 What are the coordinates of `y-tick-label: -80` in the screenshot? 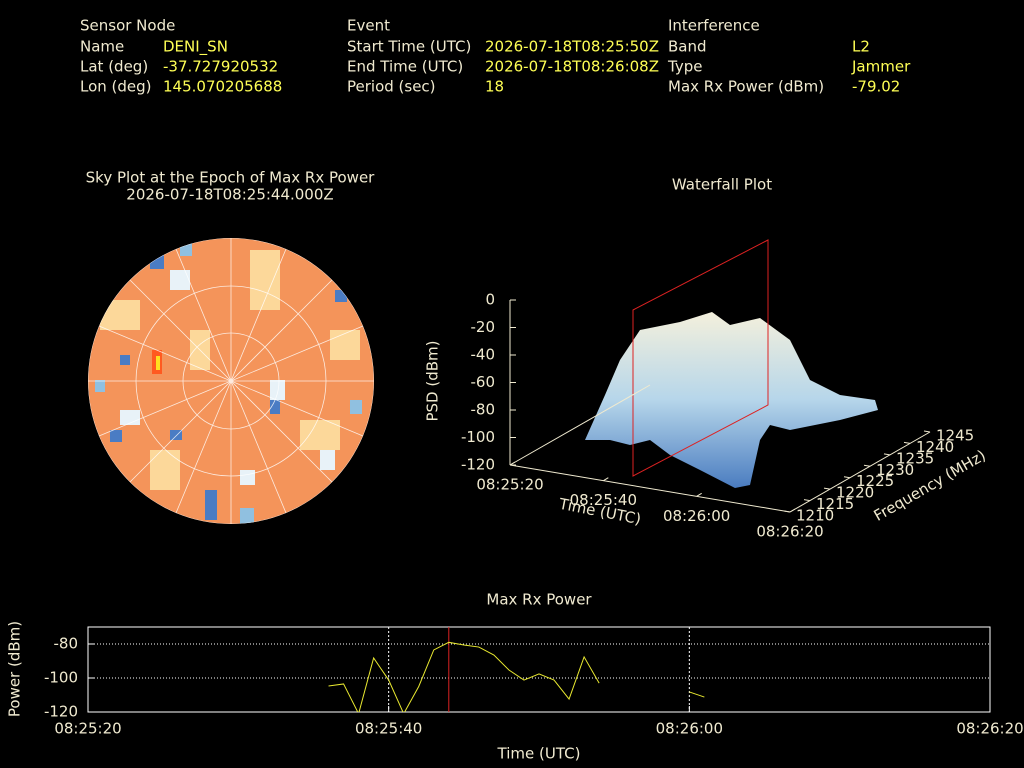 It's located at (66, 644).